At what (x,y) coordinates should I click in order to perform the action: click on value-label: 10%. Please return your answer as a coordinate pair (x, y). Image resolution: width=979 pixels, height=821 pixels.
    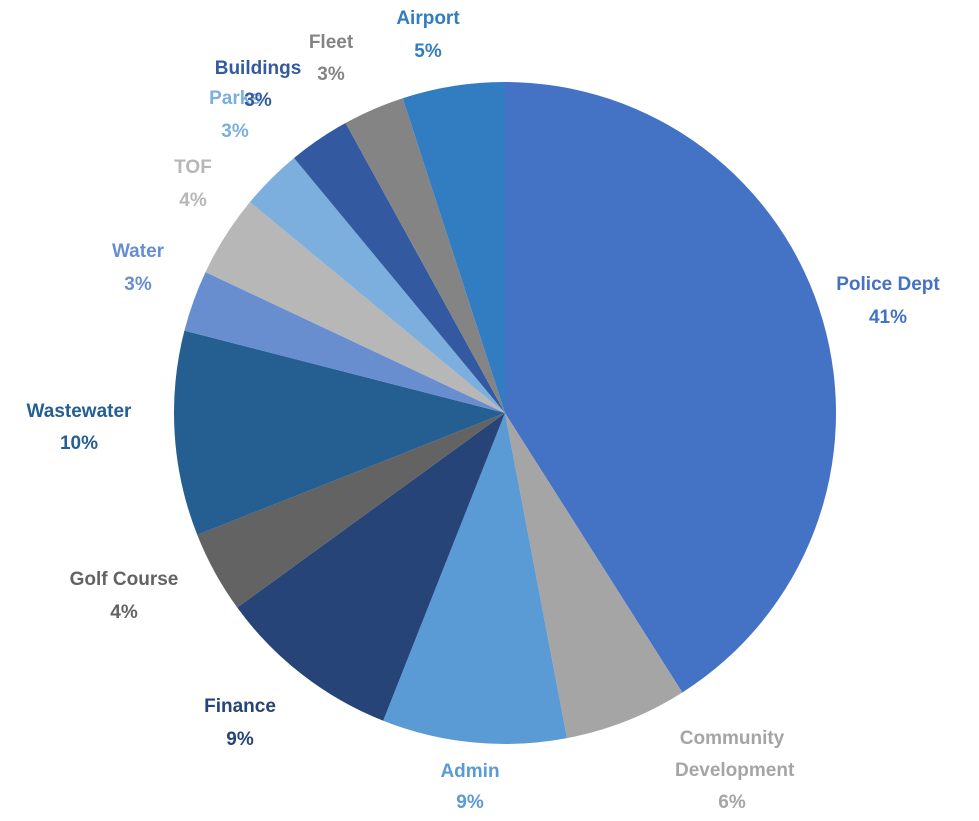
    Looking at the image, I should click on (79, 443).